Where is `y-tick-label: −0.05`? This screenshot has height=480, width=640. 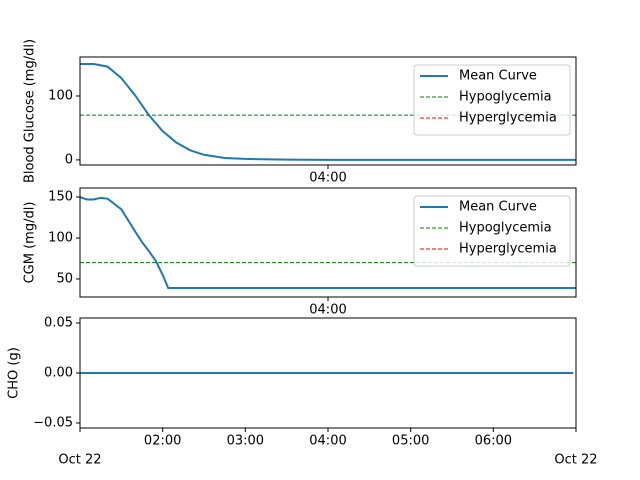 y-tick-label: −0.05 is located at coordinates (53, 423).